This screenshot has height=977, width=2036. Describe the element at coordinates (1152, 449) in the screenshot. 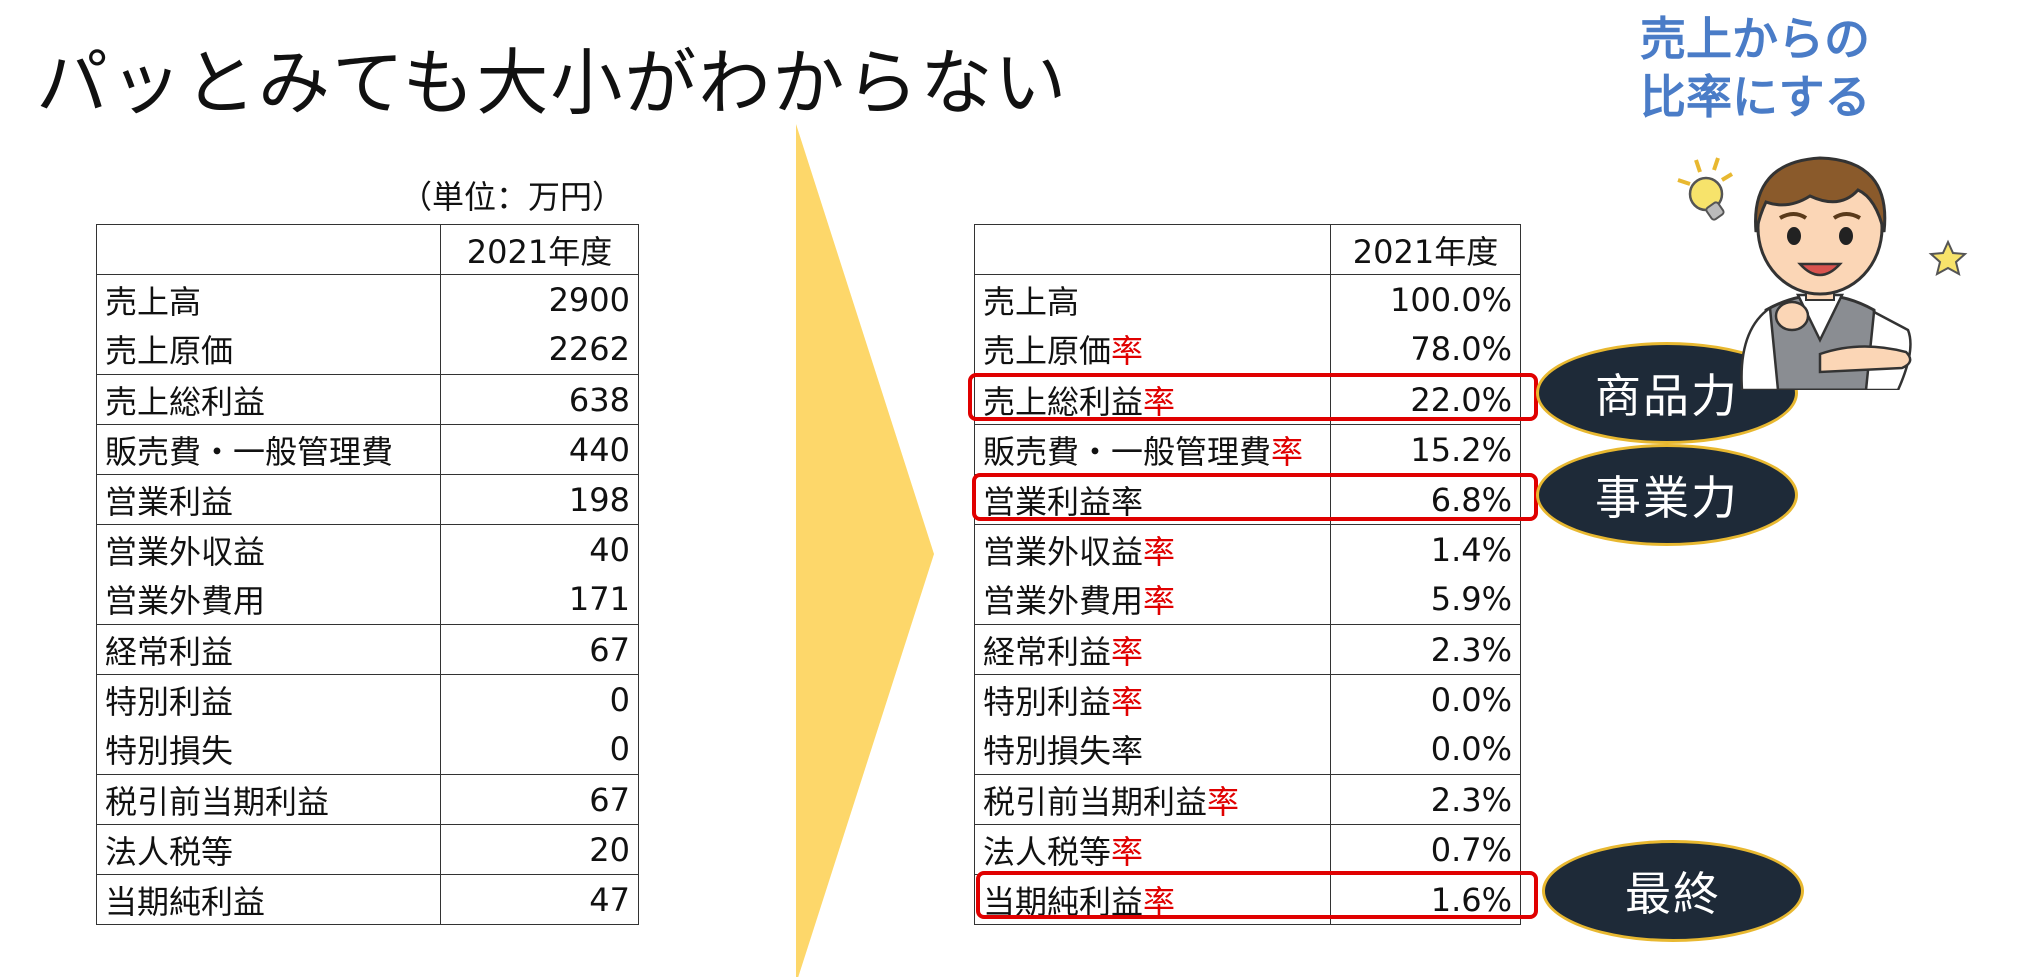

I see `row-label: 販売費・一般管理費率` at that location.